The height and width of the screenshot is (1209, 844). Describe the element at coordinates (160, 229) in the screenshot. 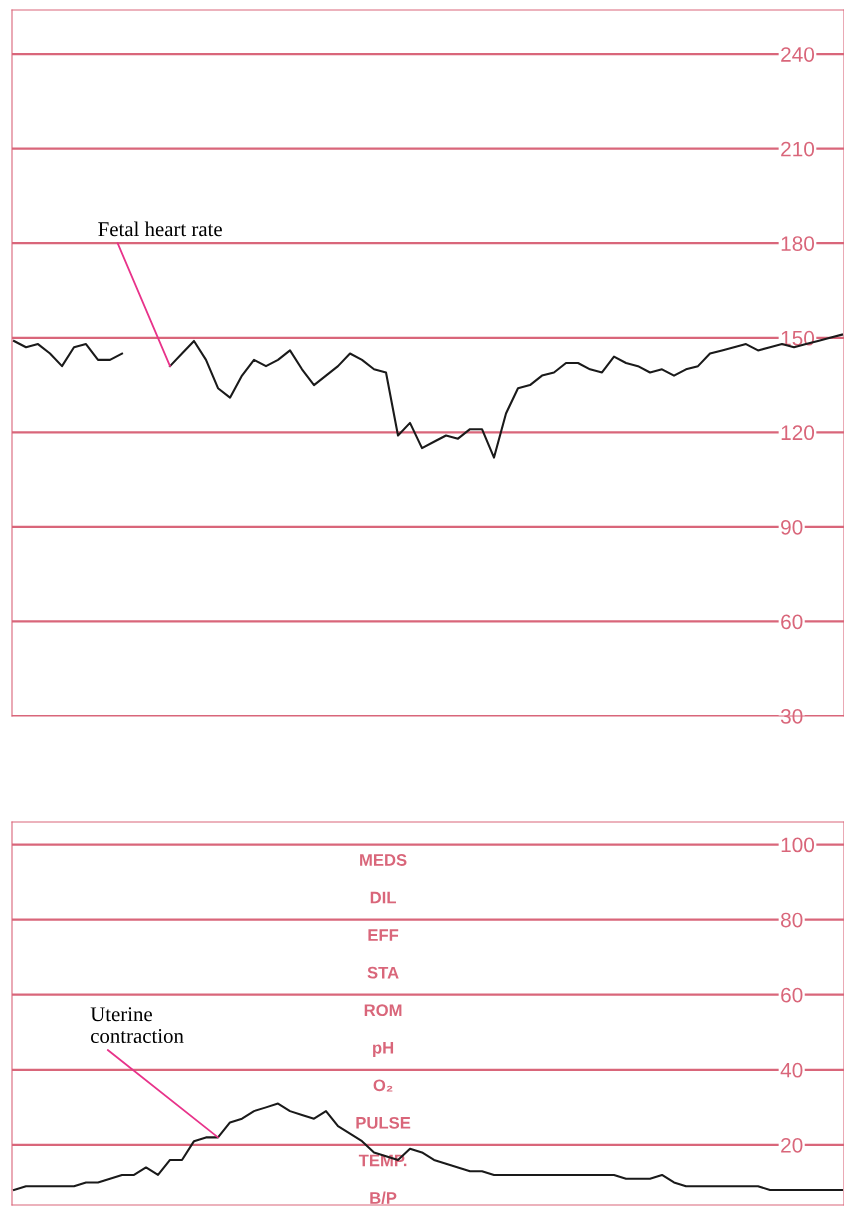

I see `annotation: Fetal heart rate` at that location.